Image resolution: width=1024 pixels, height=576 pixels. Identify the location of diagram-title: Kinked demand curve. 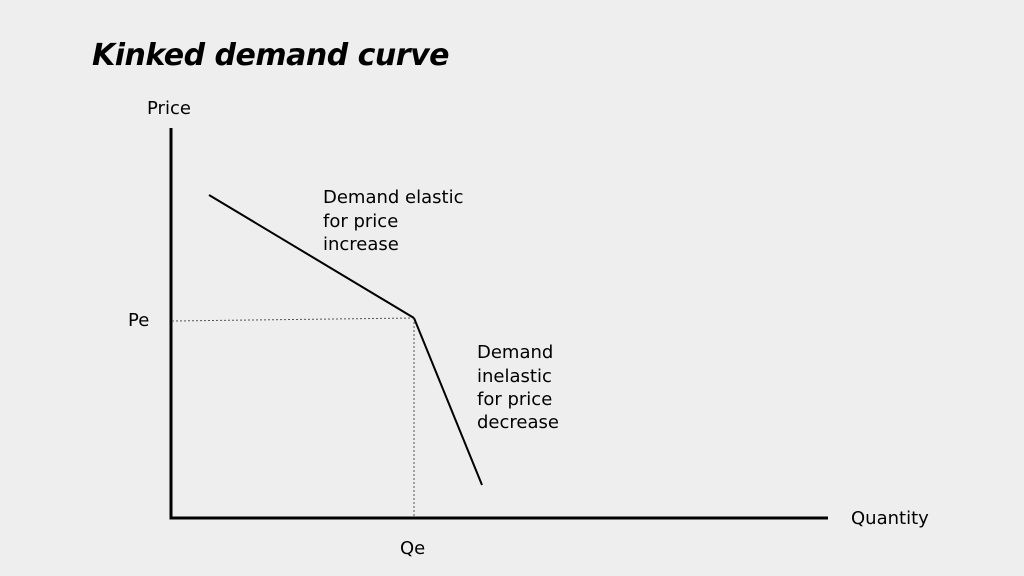
(270, 55).